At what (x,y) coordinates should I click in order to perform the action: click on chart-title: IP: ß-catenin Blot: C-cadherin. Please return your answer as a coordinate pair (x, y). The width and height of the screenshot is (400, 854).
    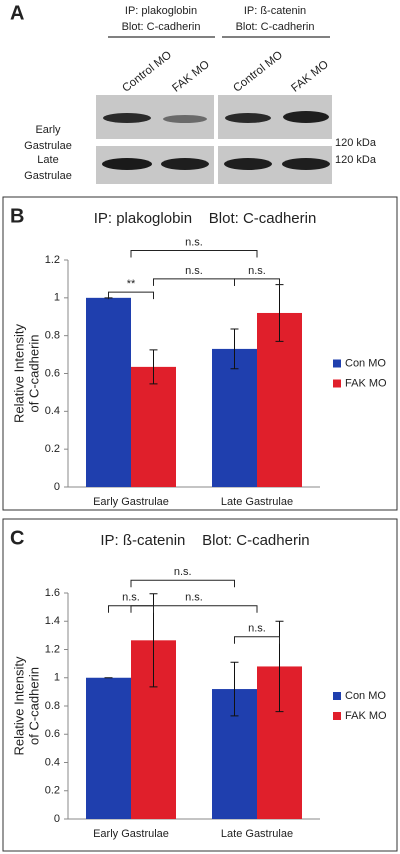
    Looking at the image, I should click on (204, 540).